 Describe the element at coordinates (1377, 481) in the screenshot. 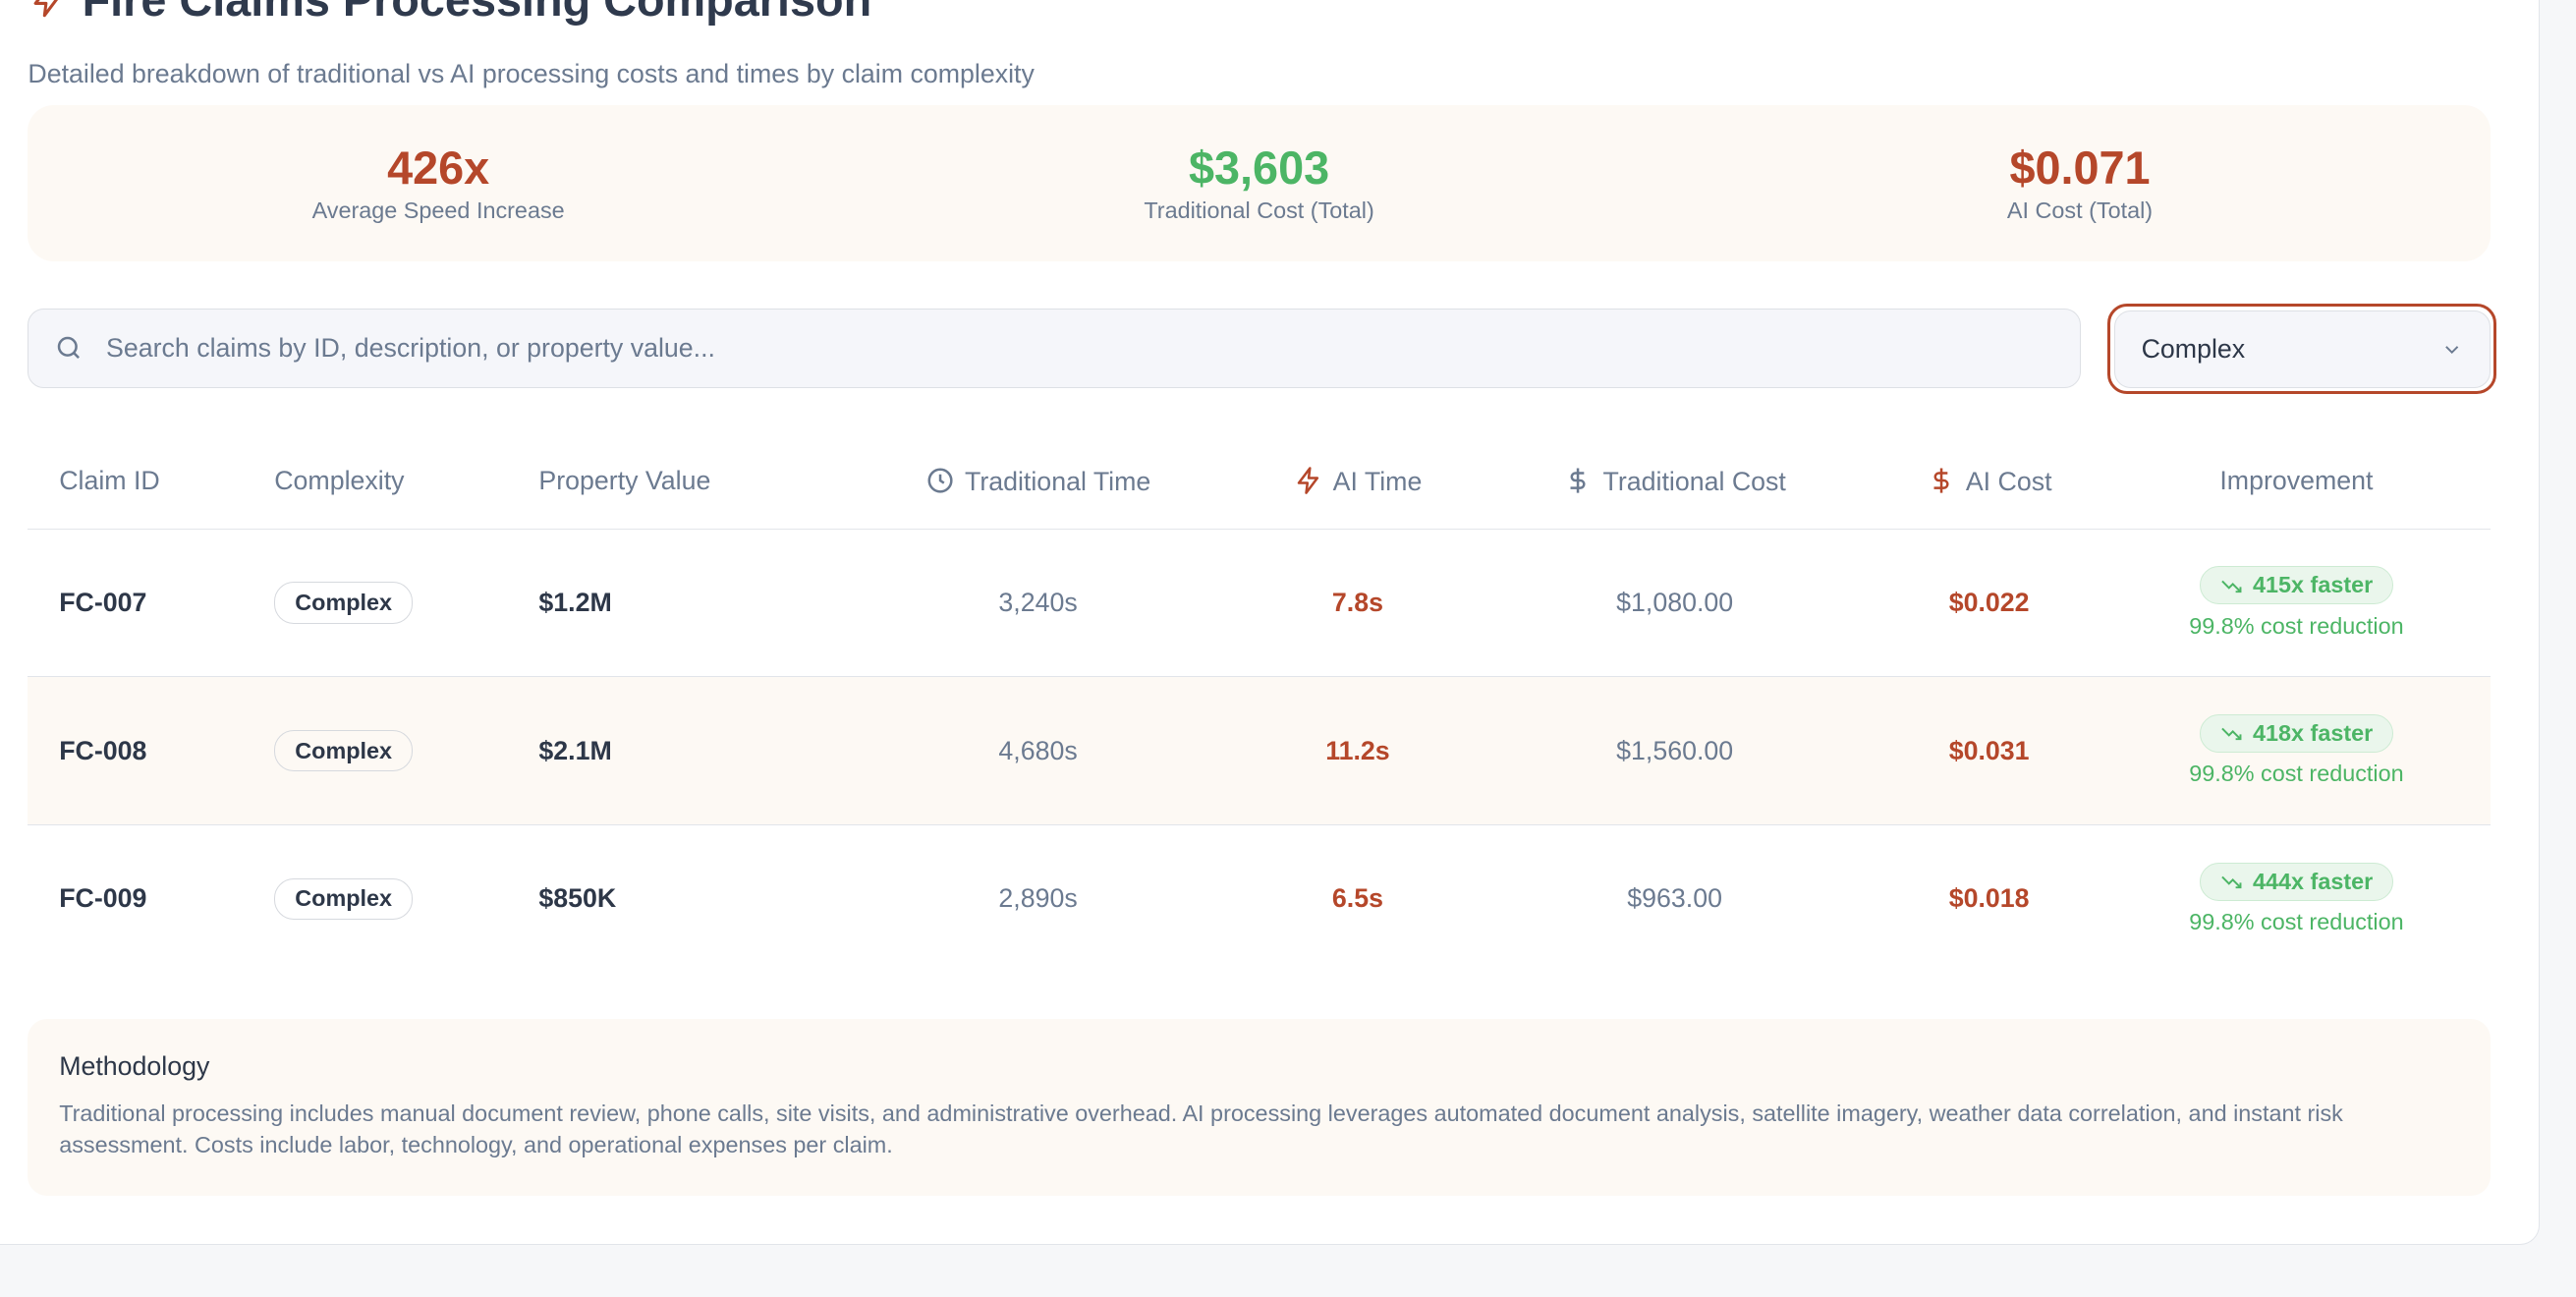

I see `header-label: AI Time` at that location.